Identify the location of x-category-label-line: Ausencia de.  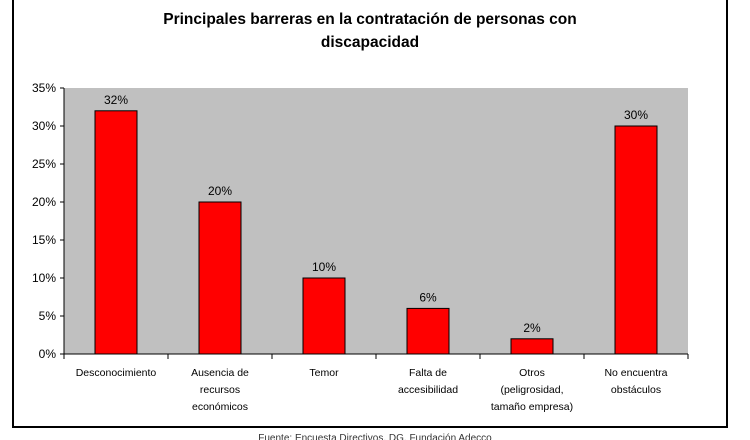
(220, 373).